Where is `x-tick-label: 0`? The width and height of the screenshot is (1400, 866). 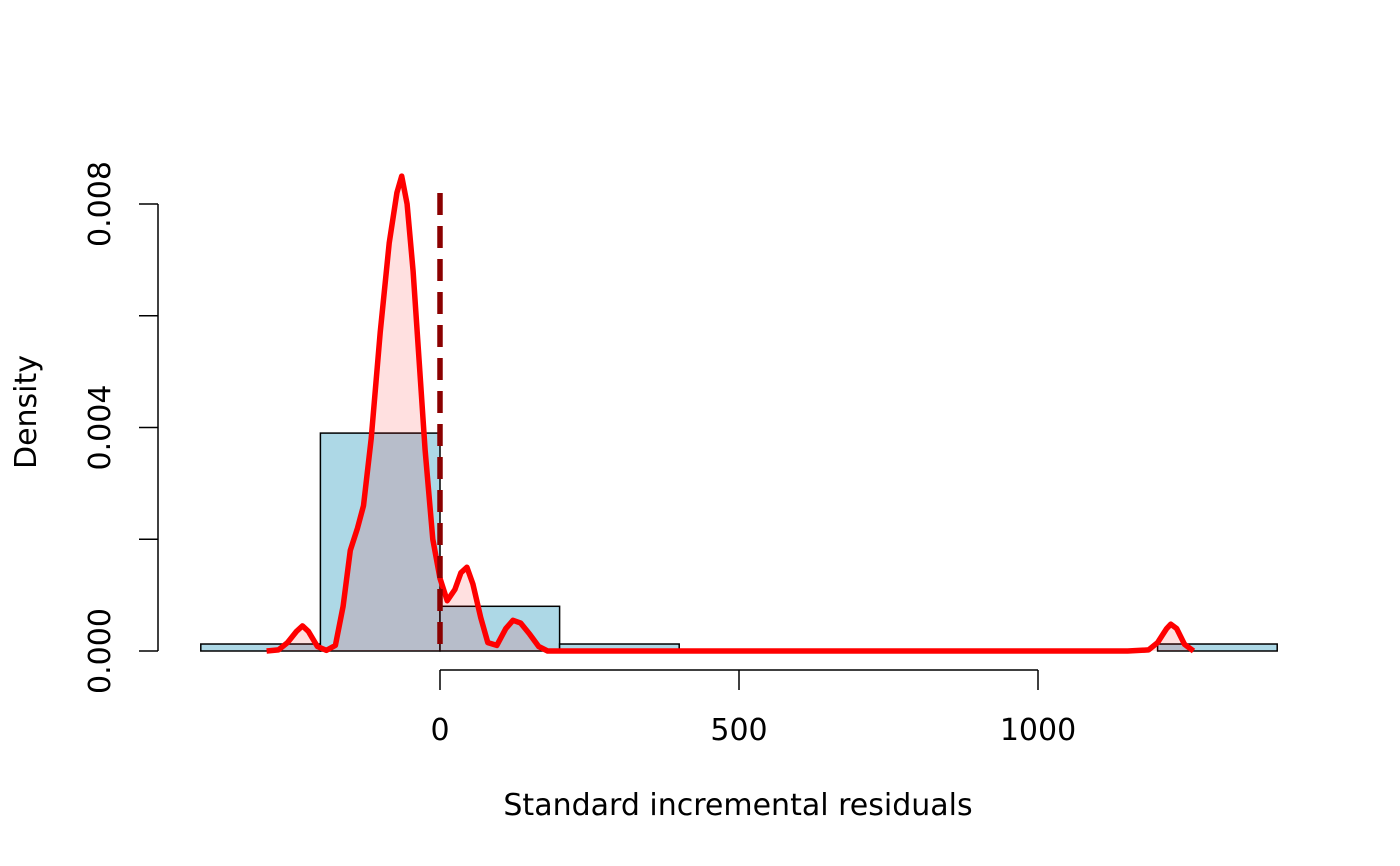 x-tick-label: 0 is located at coordinates (439, 730).